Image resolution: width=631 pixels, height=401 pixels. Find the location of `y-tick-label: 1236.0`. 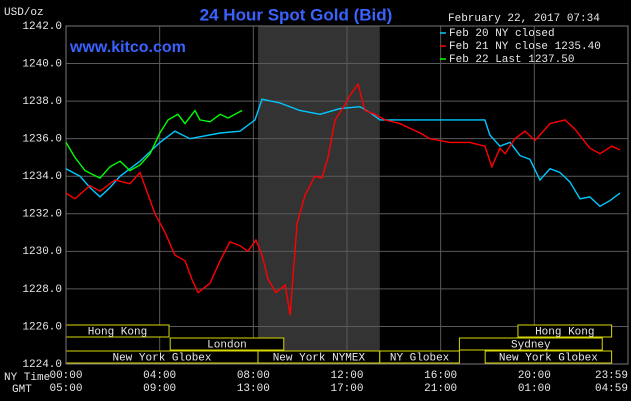

y-tick-label: 1236.0 is located at coordinates (42, 140).